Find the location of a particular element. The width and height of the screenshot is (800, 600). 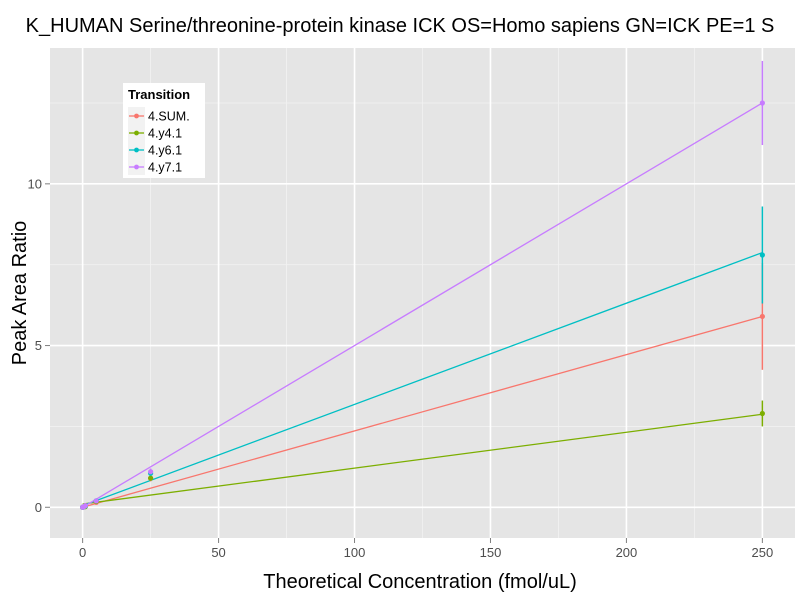

x-axis: 0 50 100 150 200 250 is located at coordinates (426, 549).